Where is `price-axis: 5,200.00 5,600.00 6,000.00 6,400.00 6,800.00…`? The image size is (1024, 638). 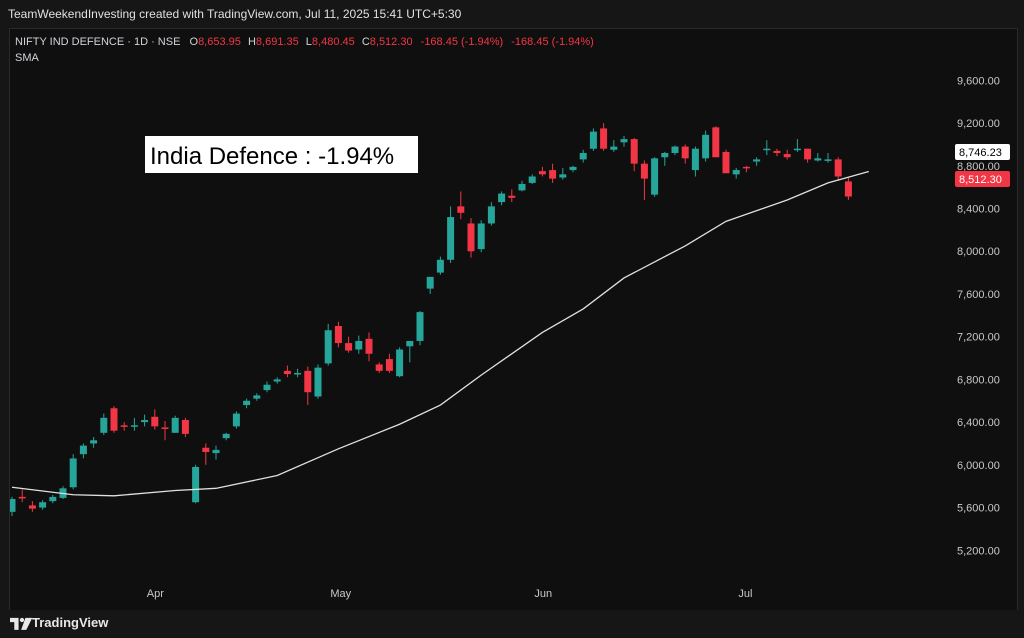
price-axis: 5,200.00 5,600.00 6,000.00 6,400.00 6,800.00… is located at coordinates (978, 316).